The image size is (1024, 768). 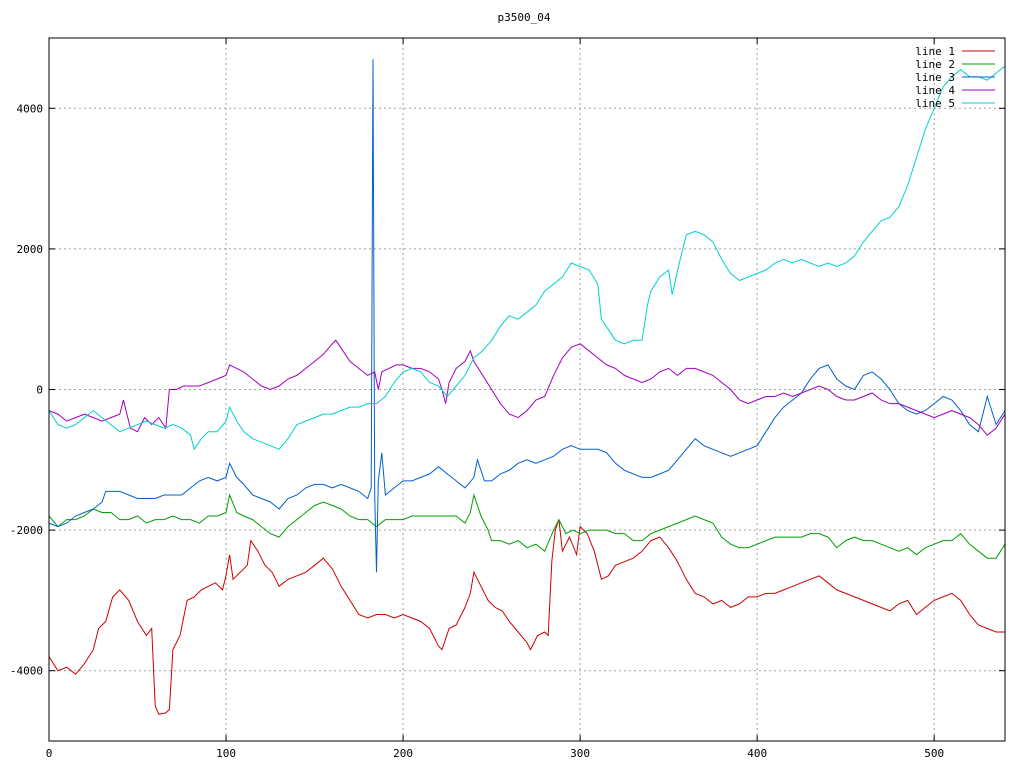 I want to click on chart-title: p3500_04, so click(x=524, y=17).